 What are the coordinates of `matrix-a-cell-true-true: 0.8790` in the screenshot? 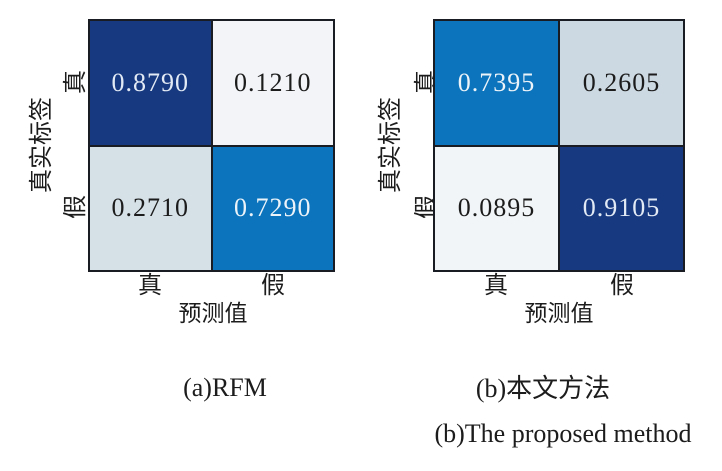 It's located at (150, 83).